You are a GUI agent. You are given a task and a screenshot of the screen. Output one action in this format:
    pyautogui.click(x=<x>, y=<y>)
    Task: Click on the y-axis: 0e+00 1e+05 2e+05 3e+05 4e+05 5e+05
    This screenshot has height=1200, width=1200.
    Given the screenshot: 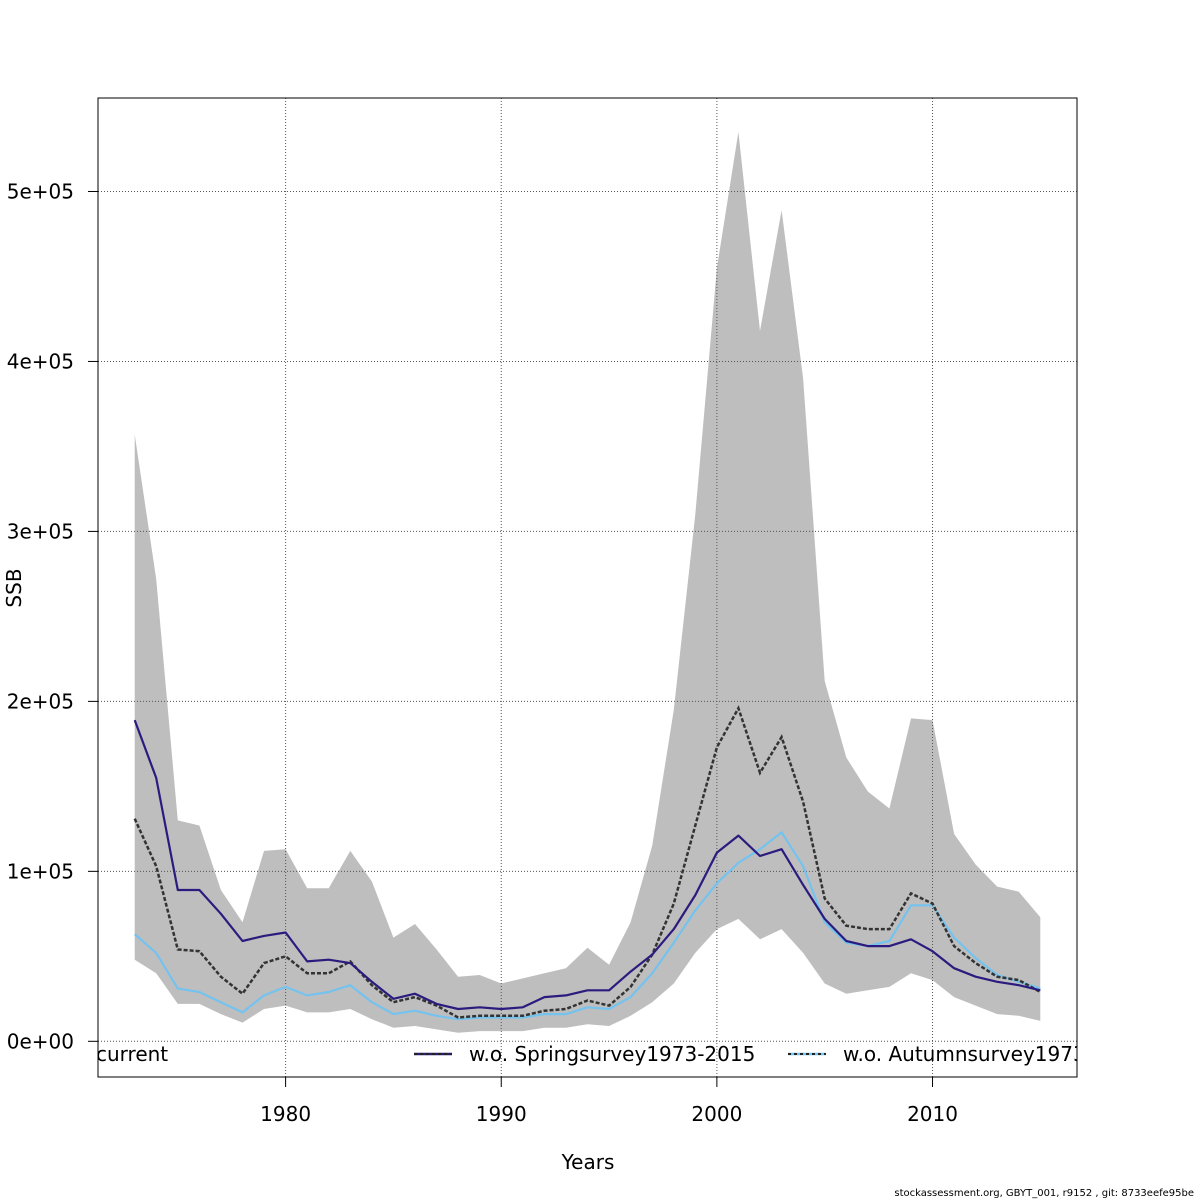 What is the action you would take?
    pyautogui.click(x=52, y=616)
    